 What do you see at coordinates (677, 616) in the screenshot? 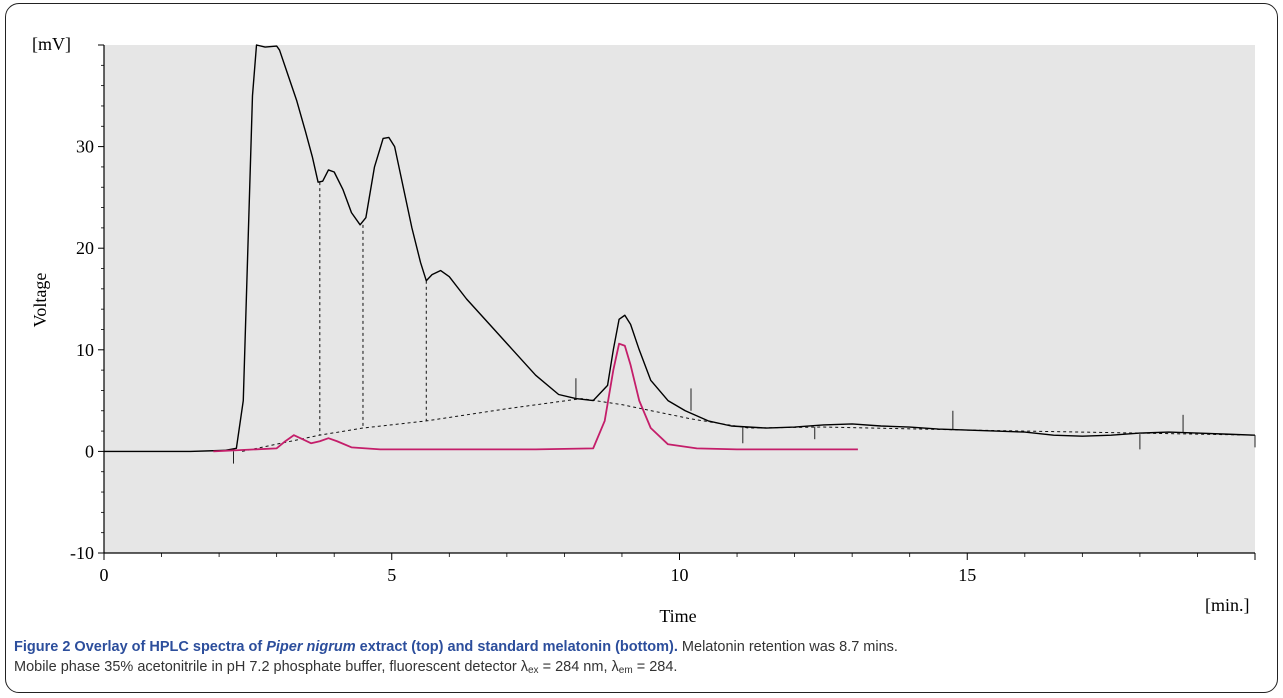
I see `x-axis-title: Time` at bounding box center [677, 616].